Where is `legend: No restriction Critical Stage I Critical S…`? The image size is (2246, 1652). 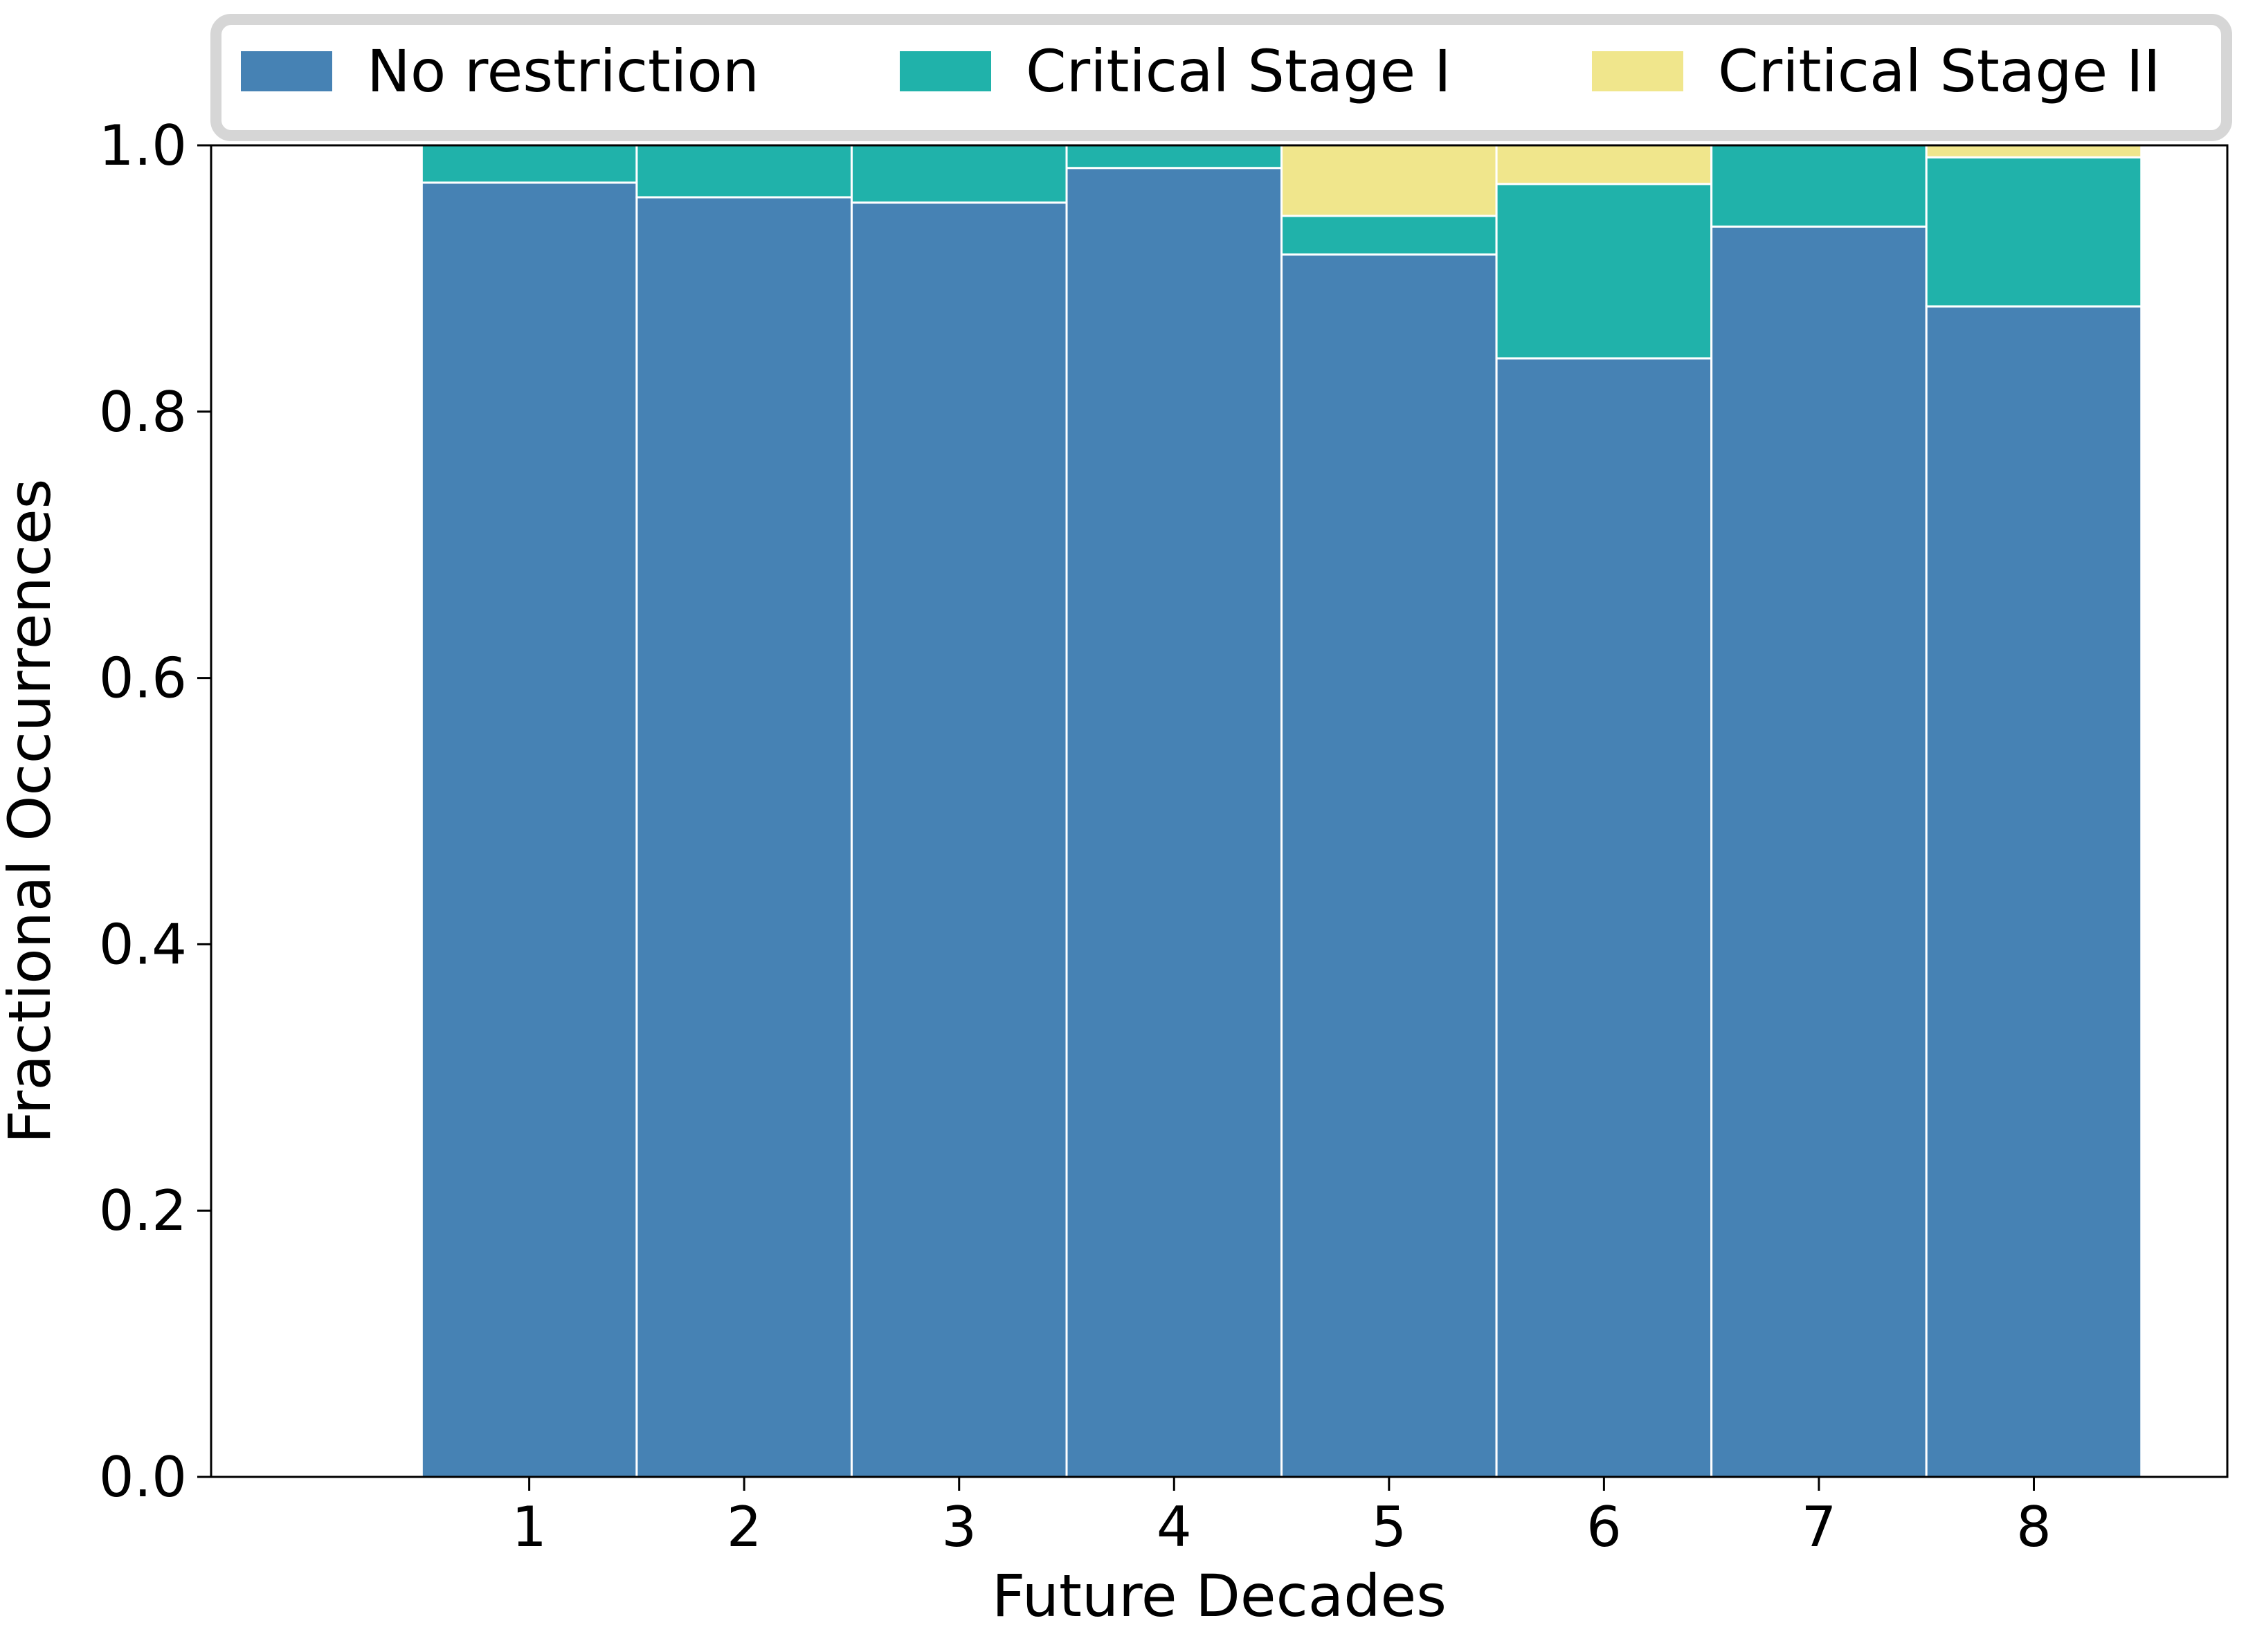 legend: No restriction Critical Stage I Critical S… is located at coordinates (1221, 77).